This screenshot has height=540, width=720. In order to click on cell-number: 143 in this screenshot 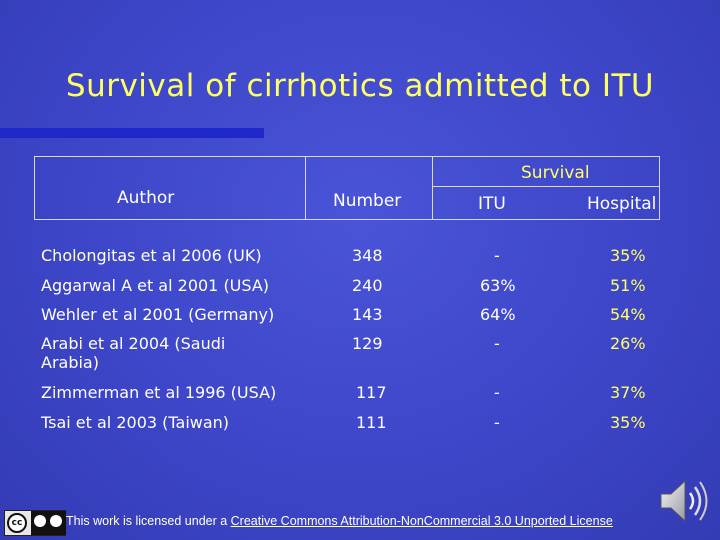, I will do `click(367, 314)`.